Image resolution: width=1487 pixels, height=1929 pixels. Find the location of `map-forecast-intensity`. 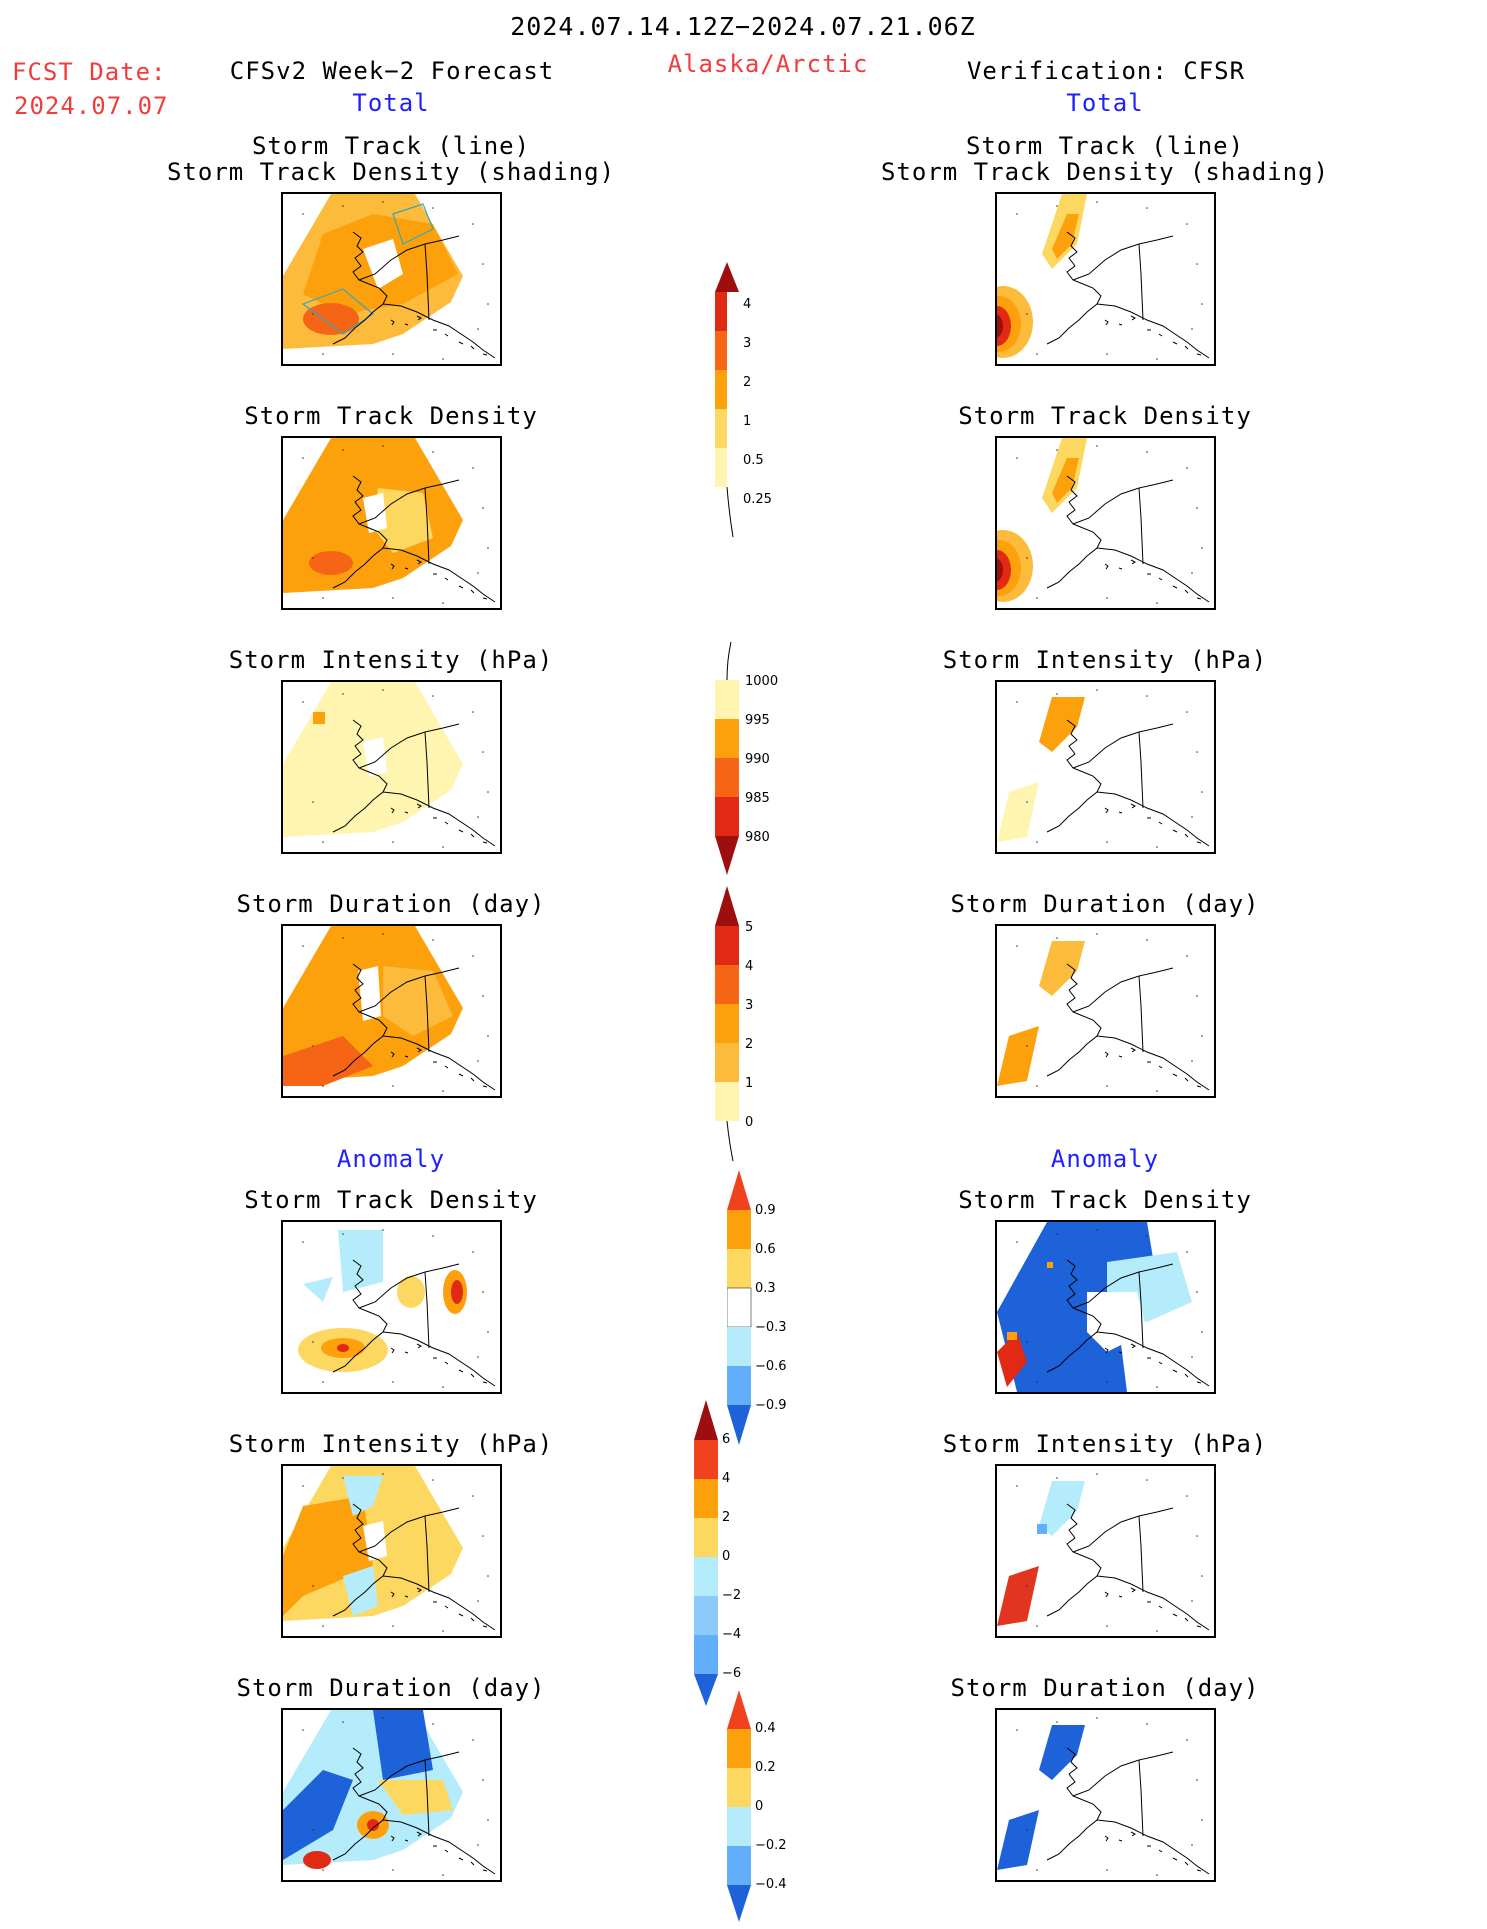

map-forecast-intensity is located at coordinates (391, 767).